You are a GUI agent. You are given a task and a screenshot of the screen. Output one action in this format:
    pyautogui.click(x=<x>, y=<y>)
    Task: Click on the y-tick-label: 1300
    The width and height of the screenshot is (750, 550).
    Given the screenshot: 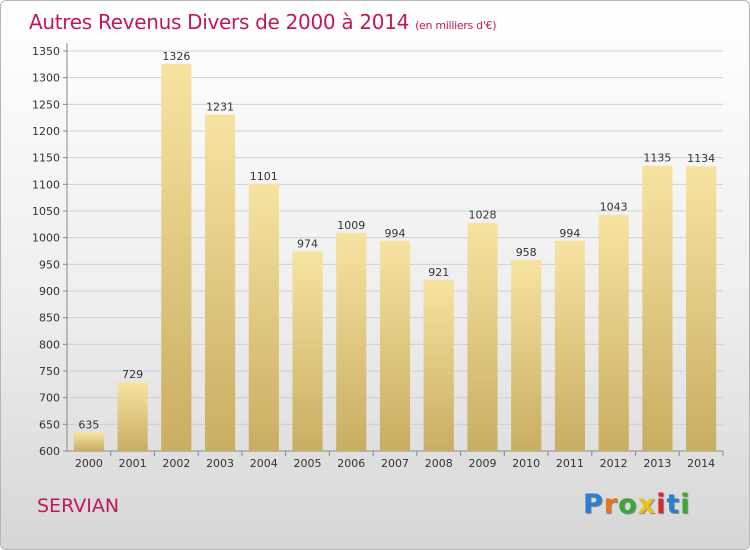 What is the action you would take?
    pyautogui.click(x=46, y=78)
    